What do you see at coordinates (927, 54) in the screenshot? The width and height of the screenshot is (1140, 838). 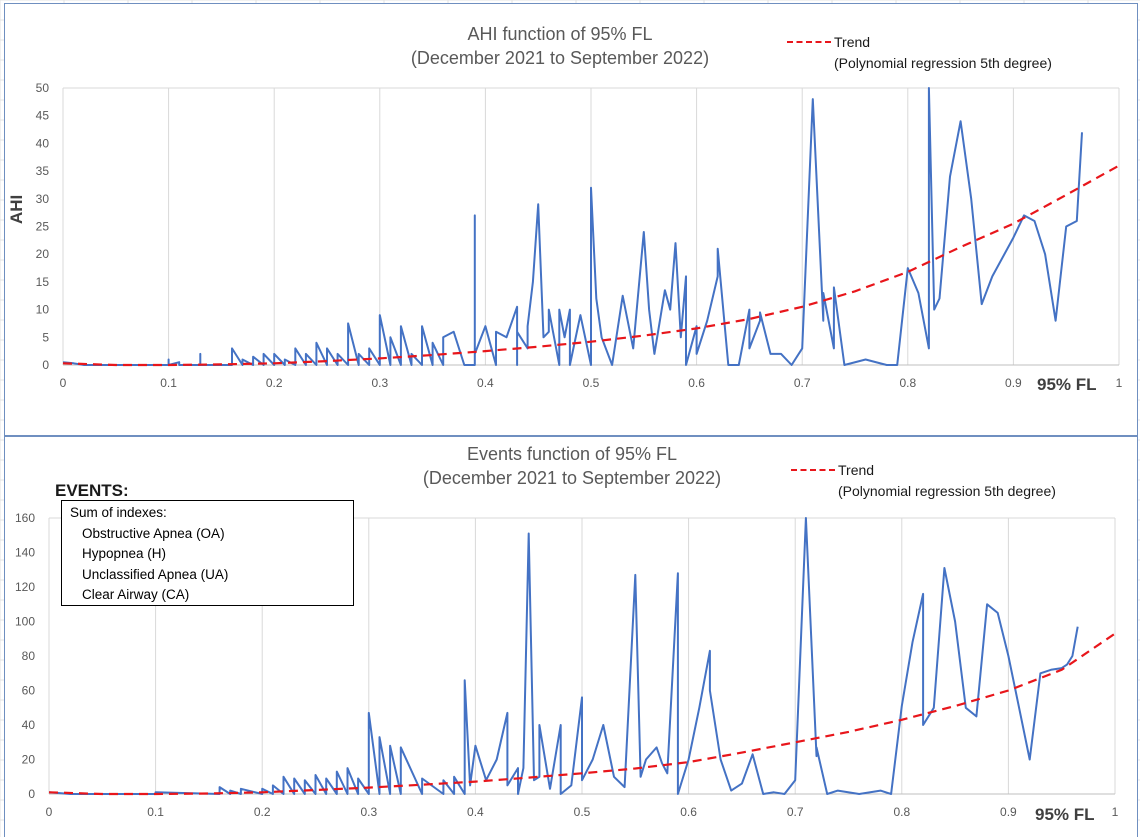 I see `ahi-trend-legend: Trend (Polynomial regression 5th degree)` at bounding box center [927, 54].